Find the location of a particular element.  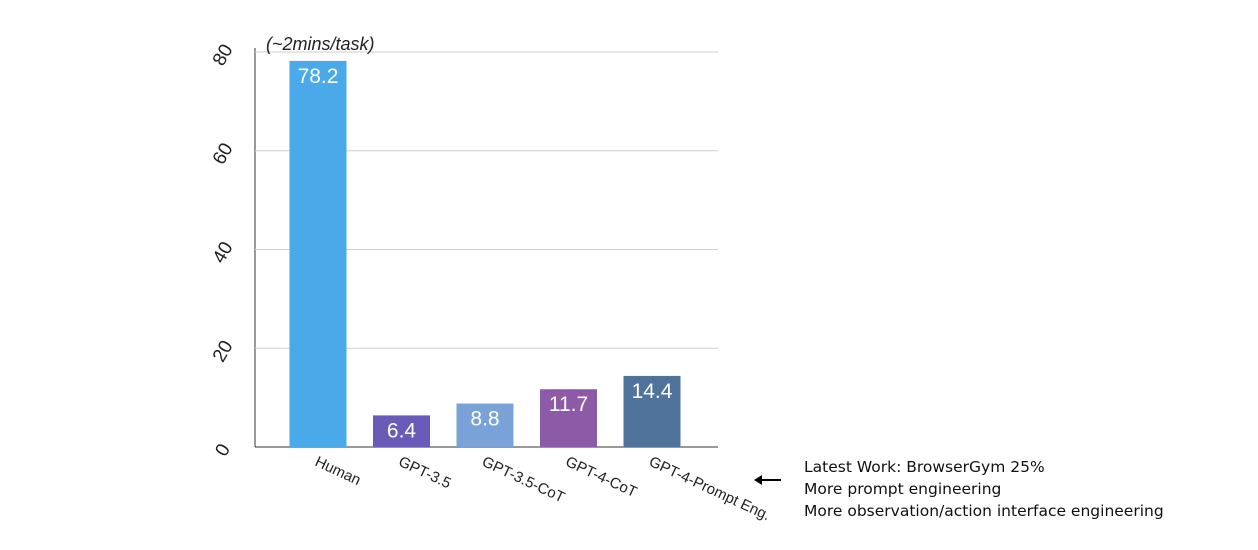

x-tick-label: GPT-4-Prompt Eng. is located at coordinates (709, 488).